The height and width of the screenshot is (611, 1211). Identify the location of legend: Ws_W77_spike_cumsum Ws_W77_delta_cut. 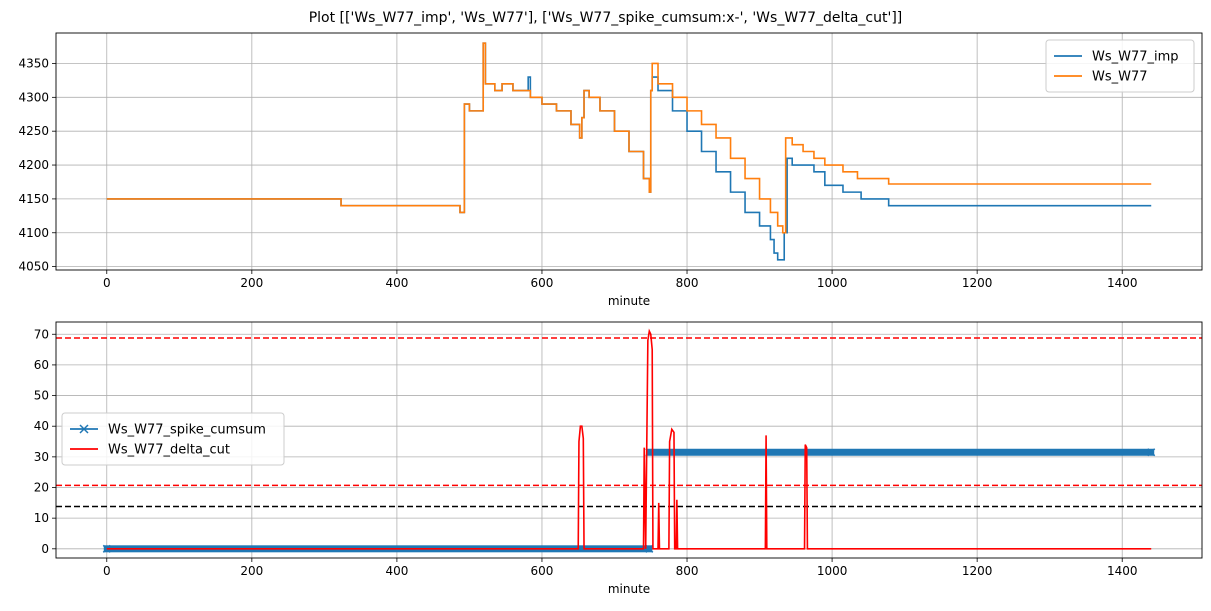
(173, 439).